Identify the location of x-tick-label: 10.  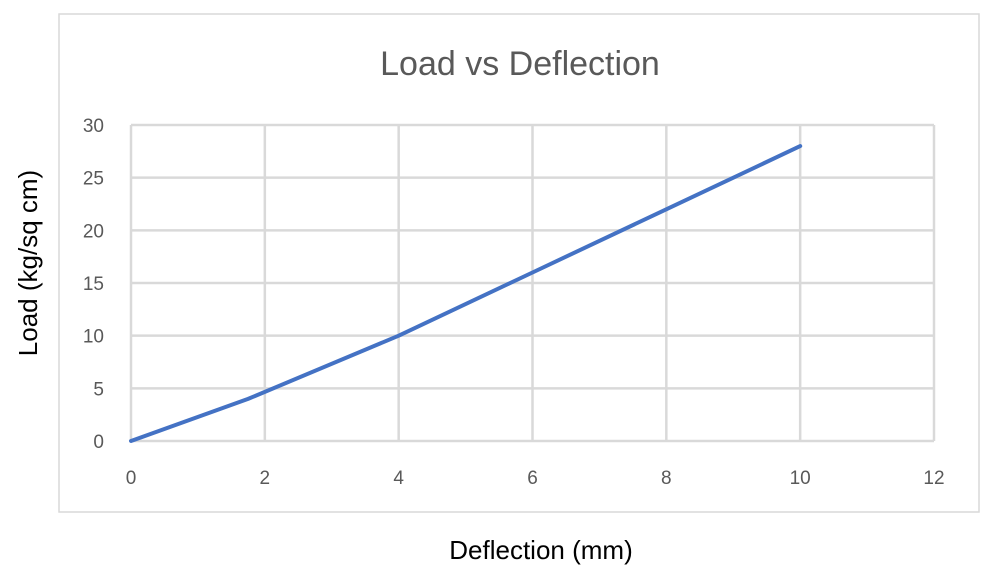
(800, 478).